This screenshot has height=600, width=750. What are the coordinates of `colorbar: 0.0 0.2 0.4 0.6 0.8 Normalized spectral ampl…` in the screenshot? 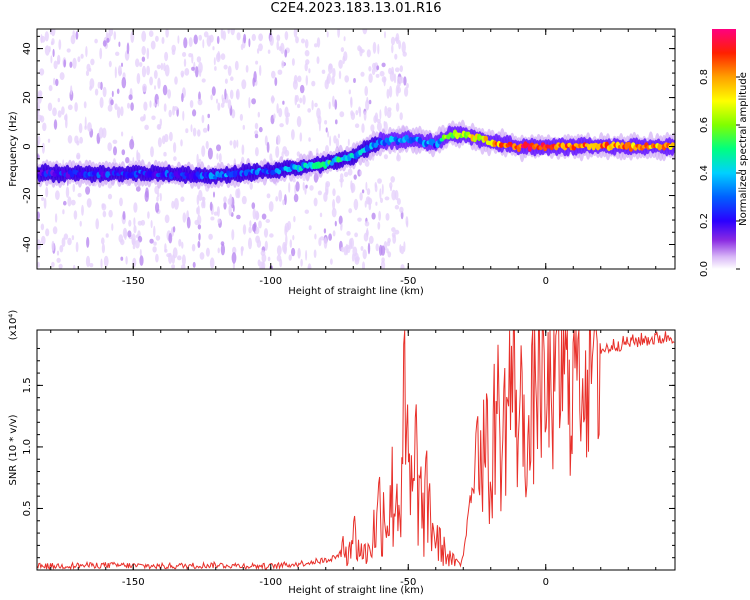 It's located at (724, 153).